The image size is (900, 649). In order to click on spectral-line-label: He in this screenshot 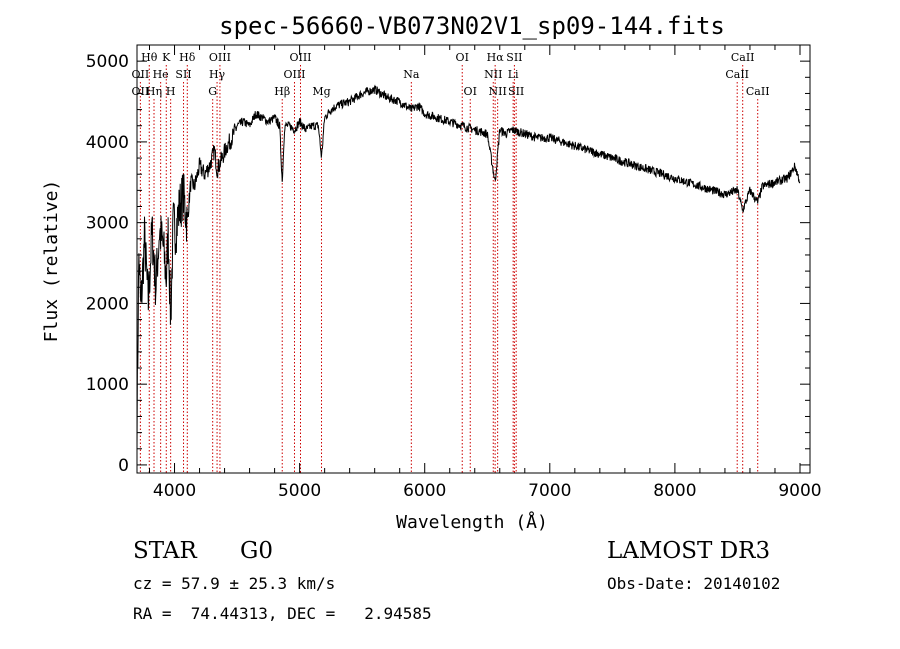, I will do `click(161, 74)`.